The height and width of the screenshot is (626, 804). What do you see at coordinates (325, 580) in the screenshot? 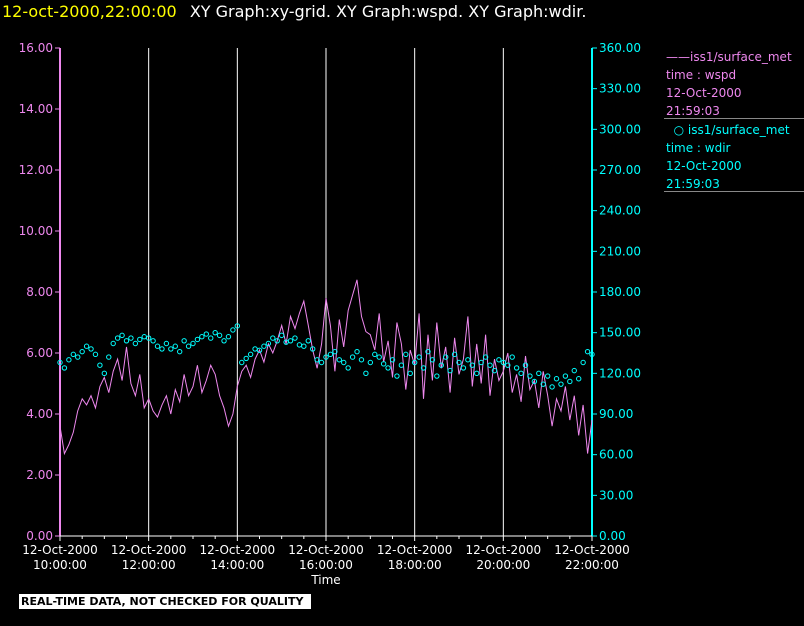
I see `x-axis-label: Time` at bounding box center [325, 580].